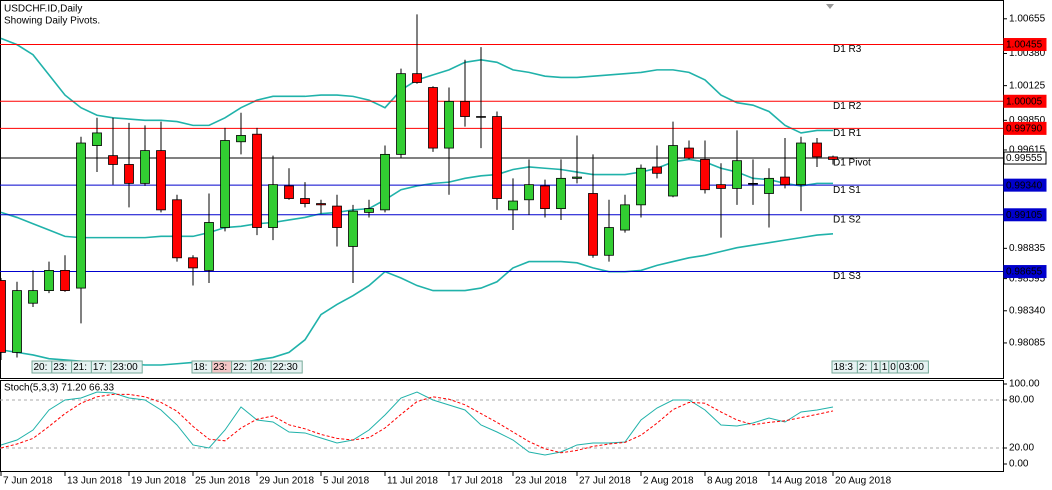  I want to click on pivot-price-label: 0.99340, so click(1024, 185).